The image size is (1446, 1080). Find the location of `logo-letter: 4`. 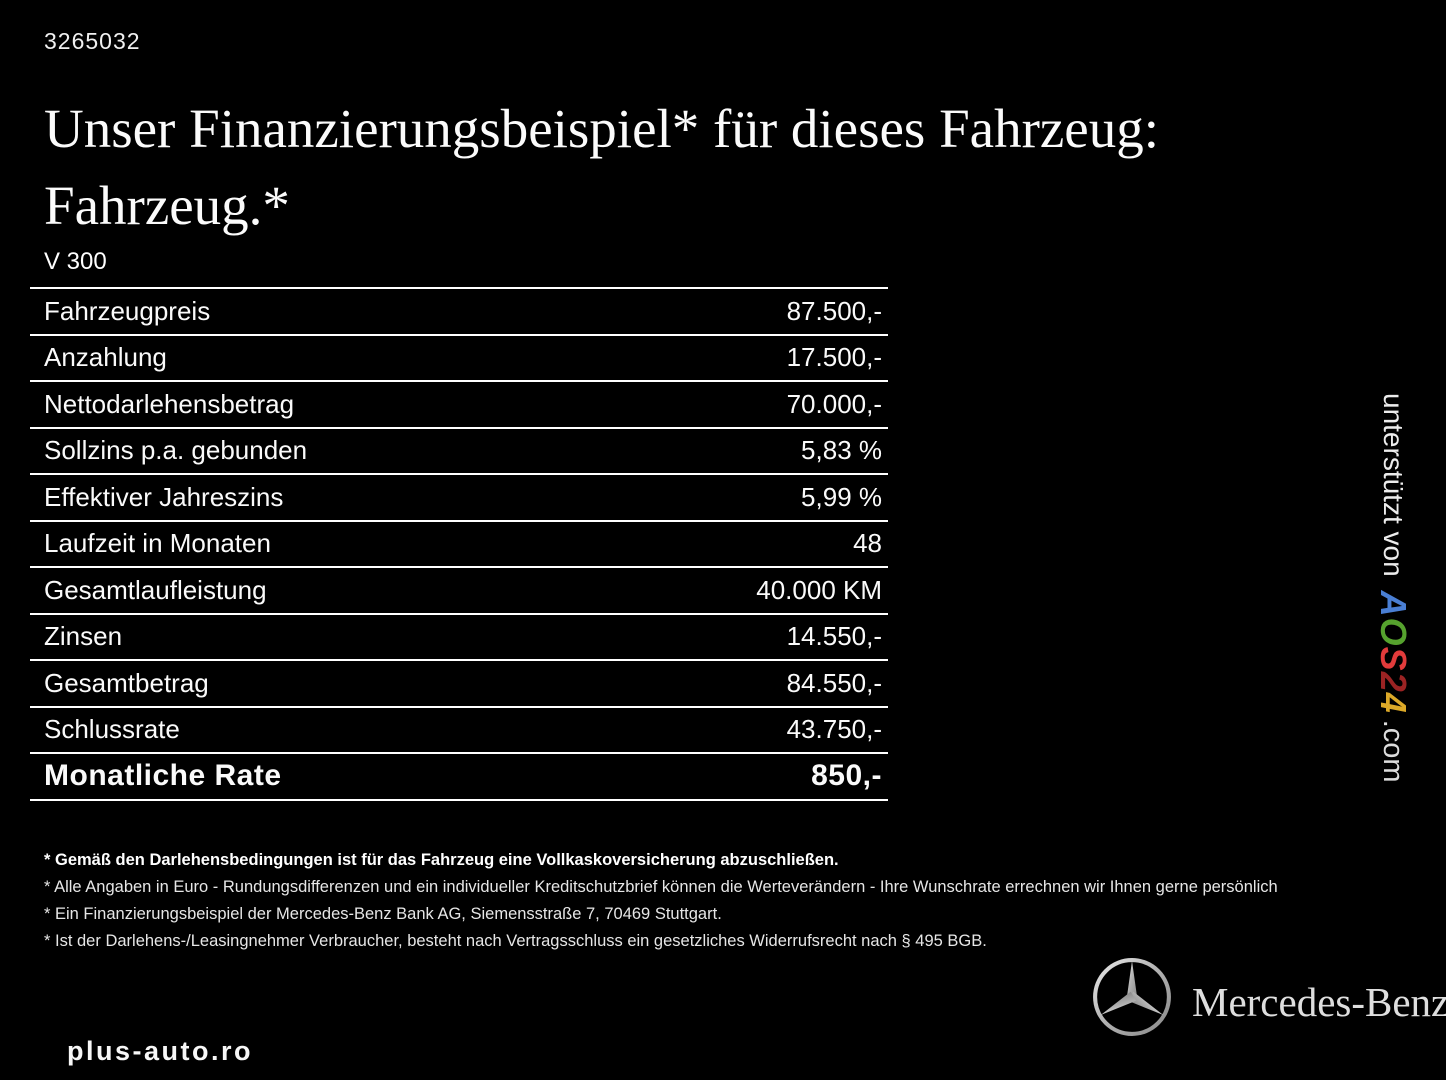

logo-letter: 4 is located at coordinates (1393, 703).